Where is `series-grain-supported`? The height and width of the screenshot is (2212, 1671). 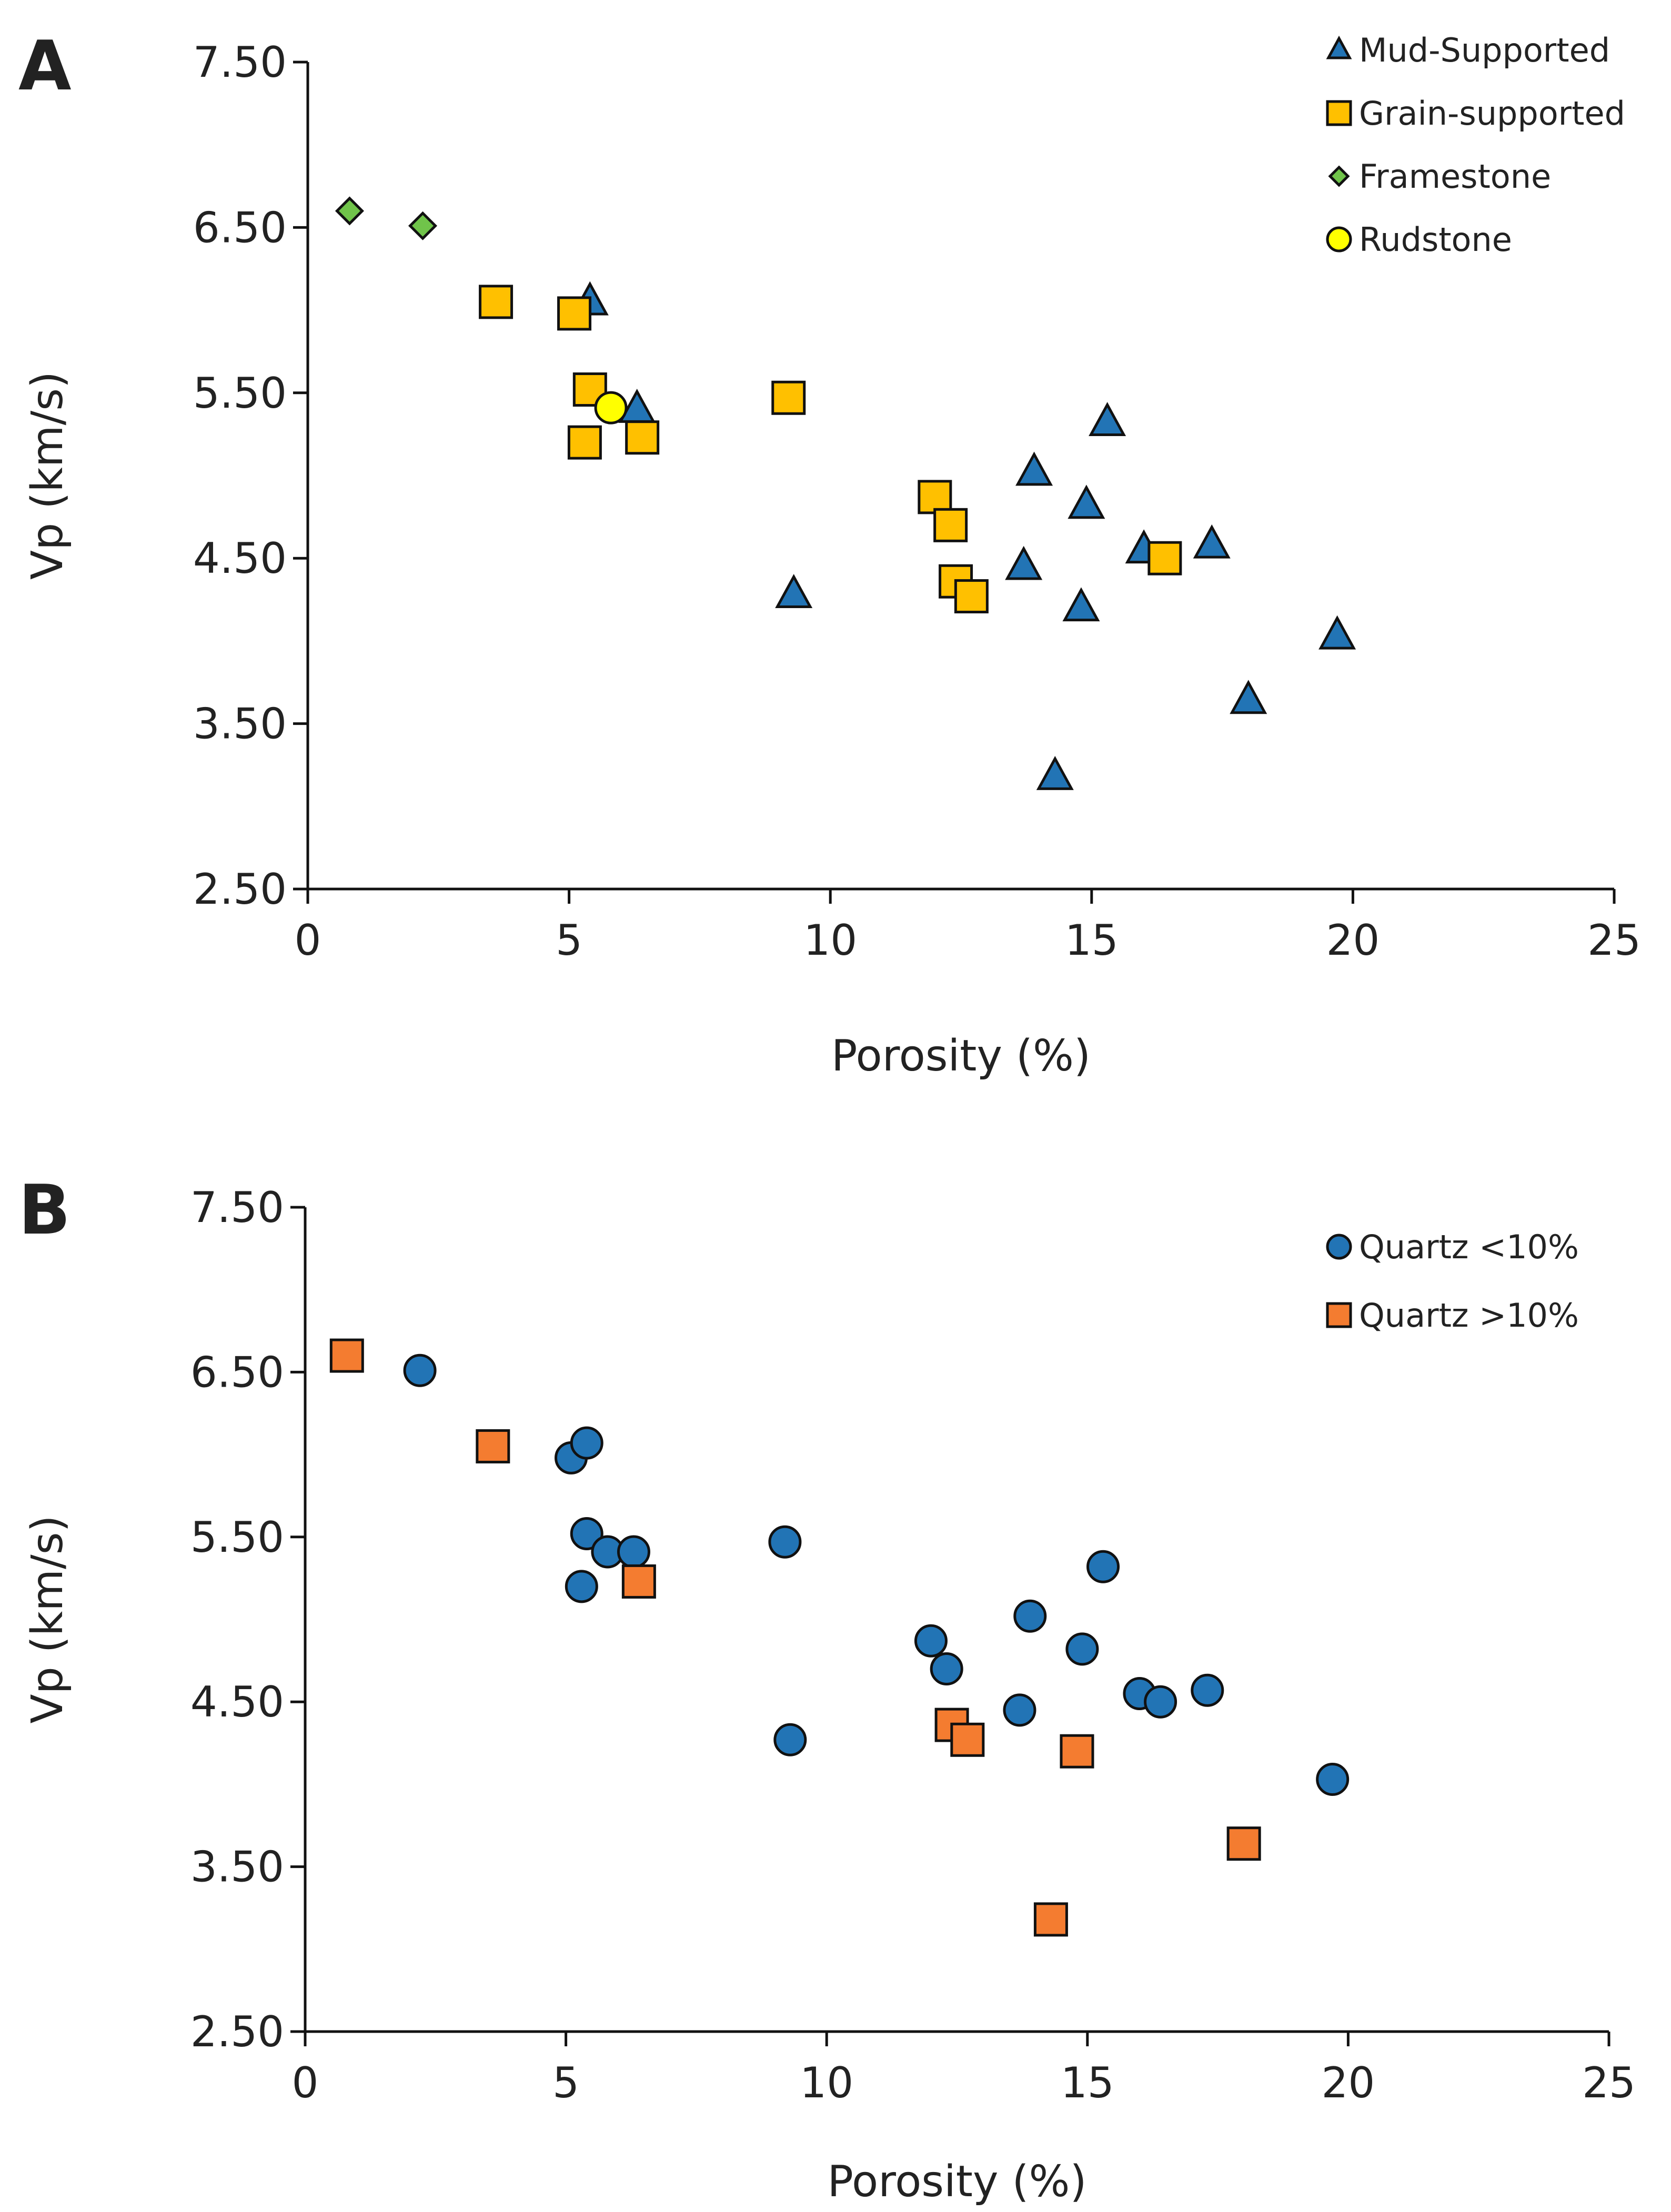
series-grain-supported is located at coordinates (830, 449).